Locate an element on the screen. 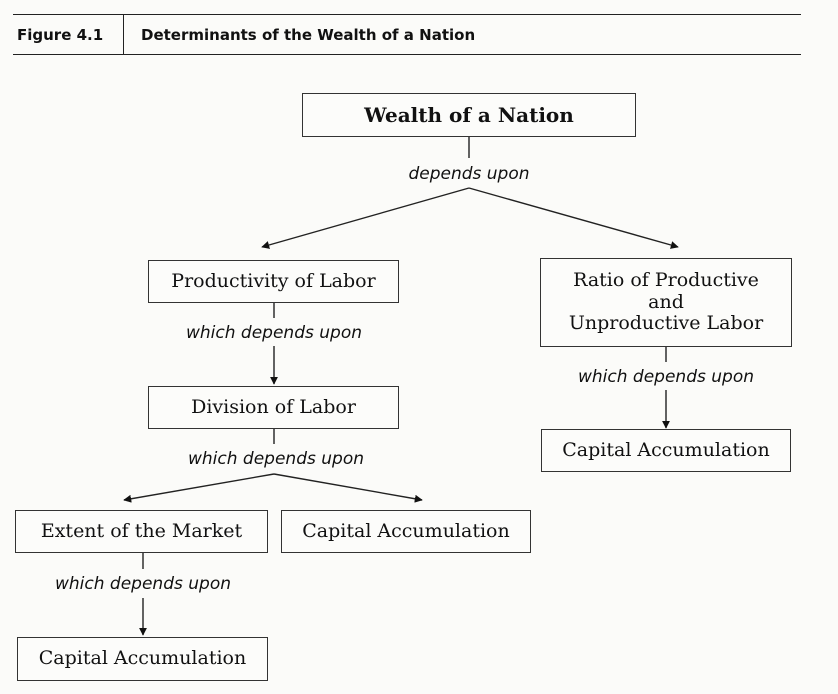  node-extent-label: Extent of the Market is located at coordinates (141, 530).